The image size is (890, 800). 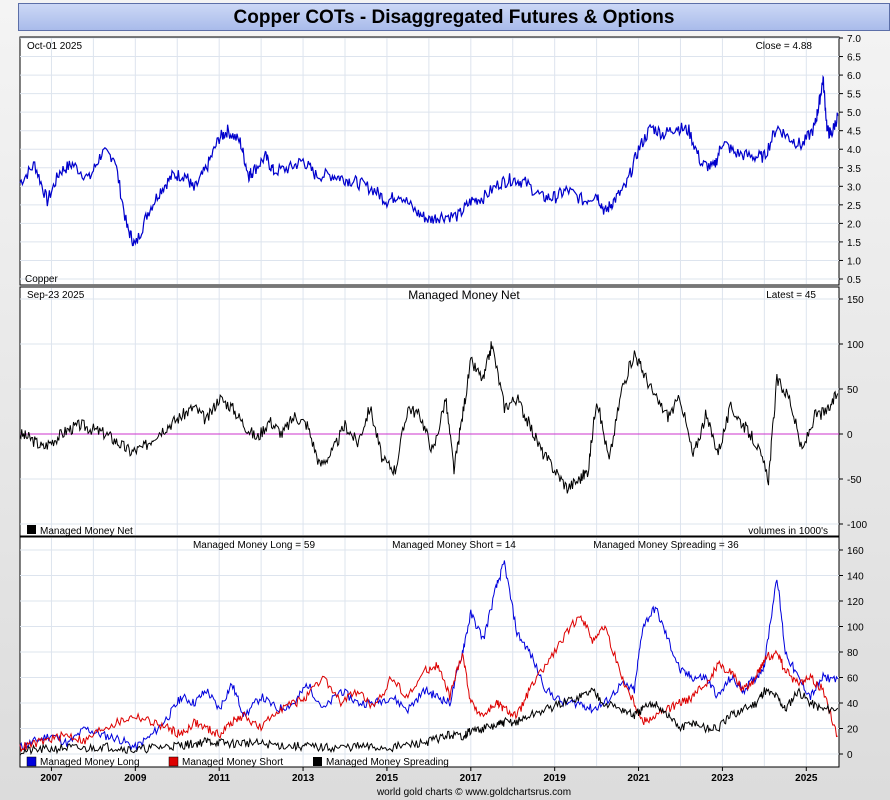 What do you see at coordinates (854, 39) in the screenshot?
I see `price-ytick-label-0: 7.0` at bounding box center [854, 39].